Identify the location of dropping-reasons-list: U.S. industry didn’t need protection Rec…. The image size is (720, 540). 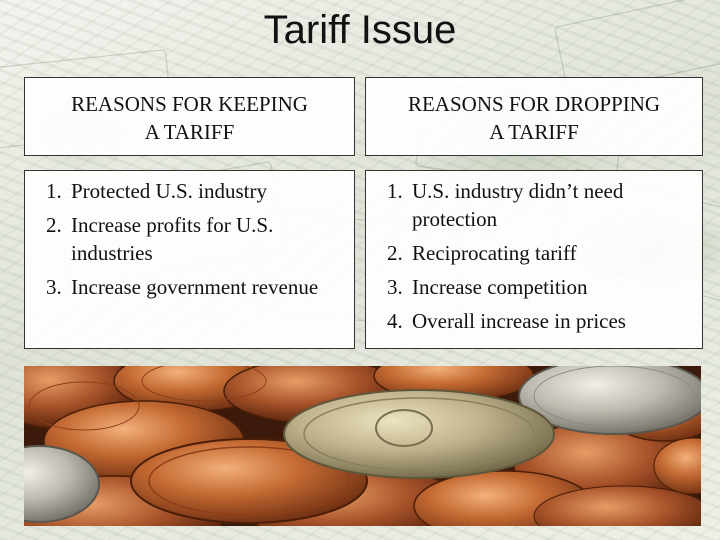
(534, 253).